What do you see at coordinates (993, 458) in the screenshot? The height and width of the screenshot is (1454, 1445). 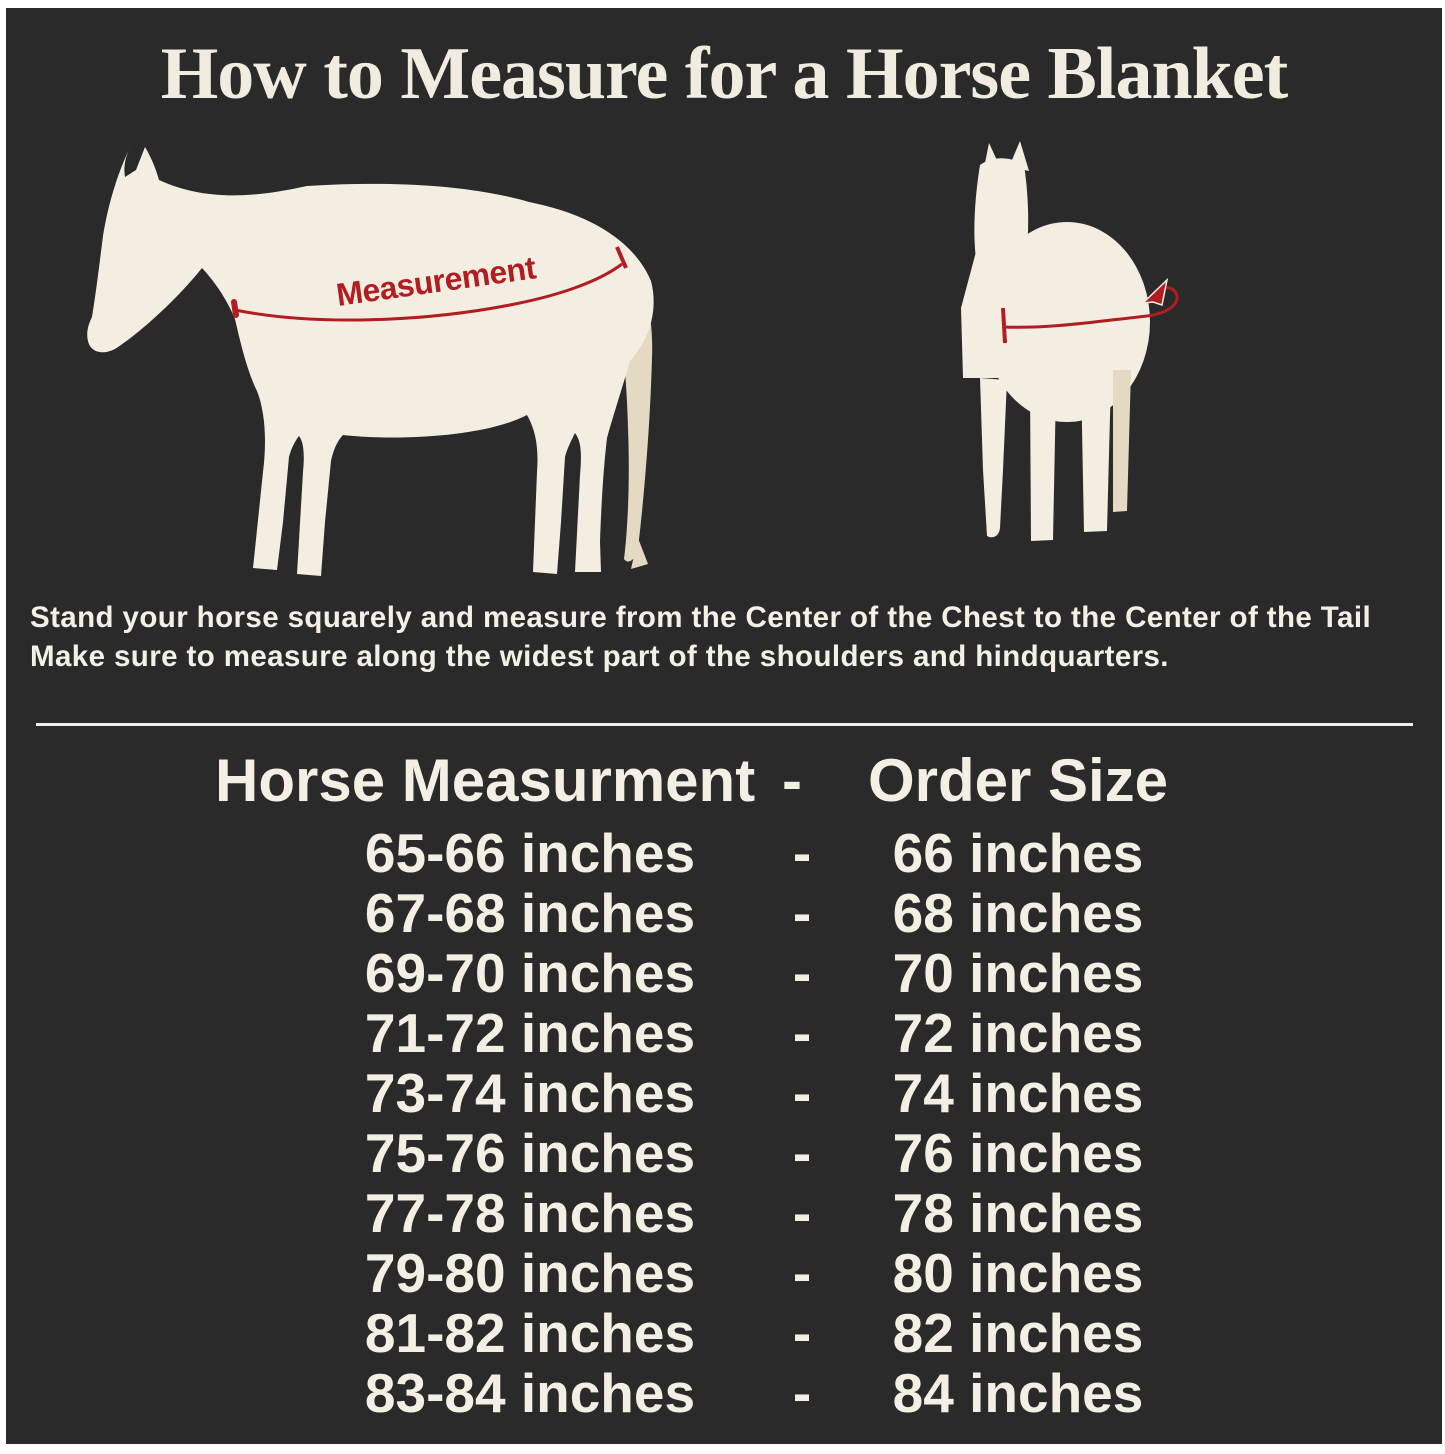 I see `horse-front-leg-left` at bounding box center [993, 458].